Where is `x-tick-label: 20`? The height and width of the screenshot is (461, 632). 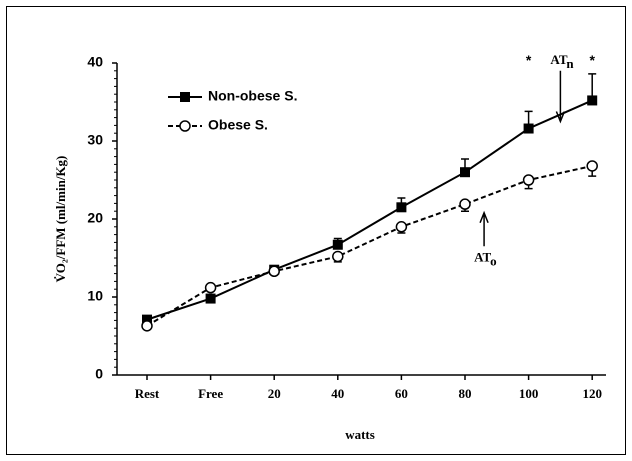 x-tick-label: 20 is located at coordinates (274, 393).